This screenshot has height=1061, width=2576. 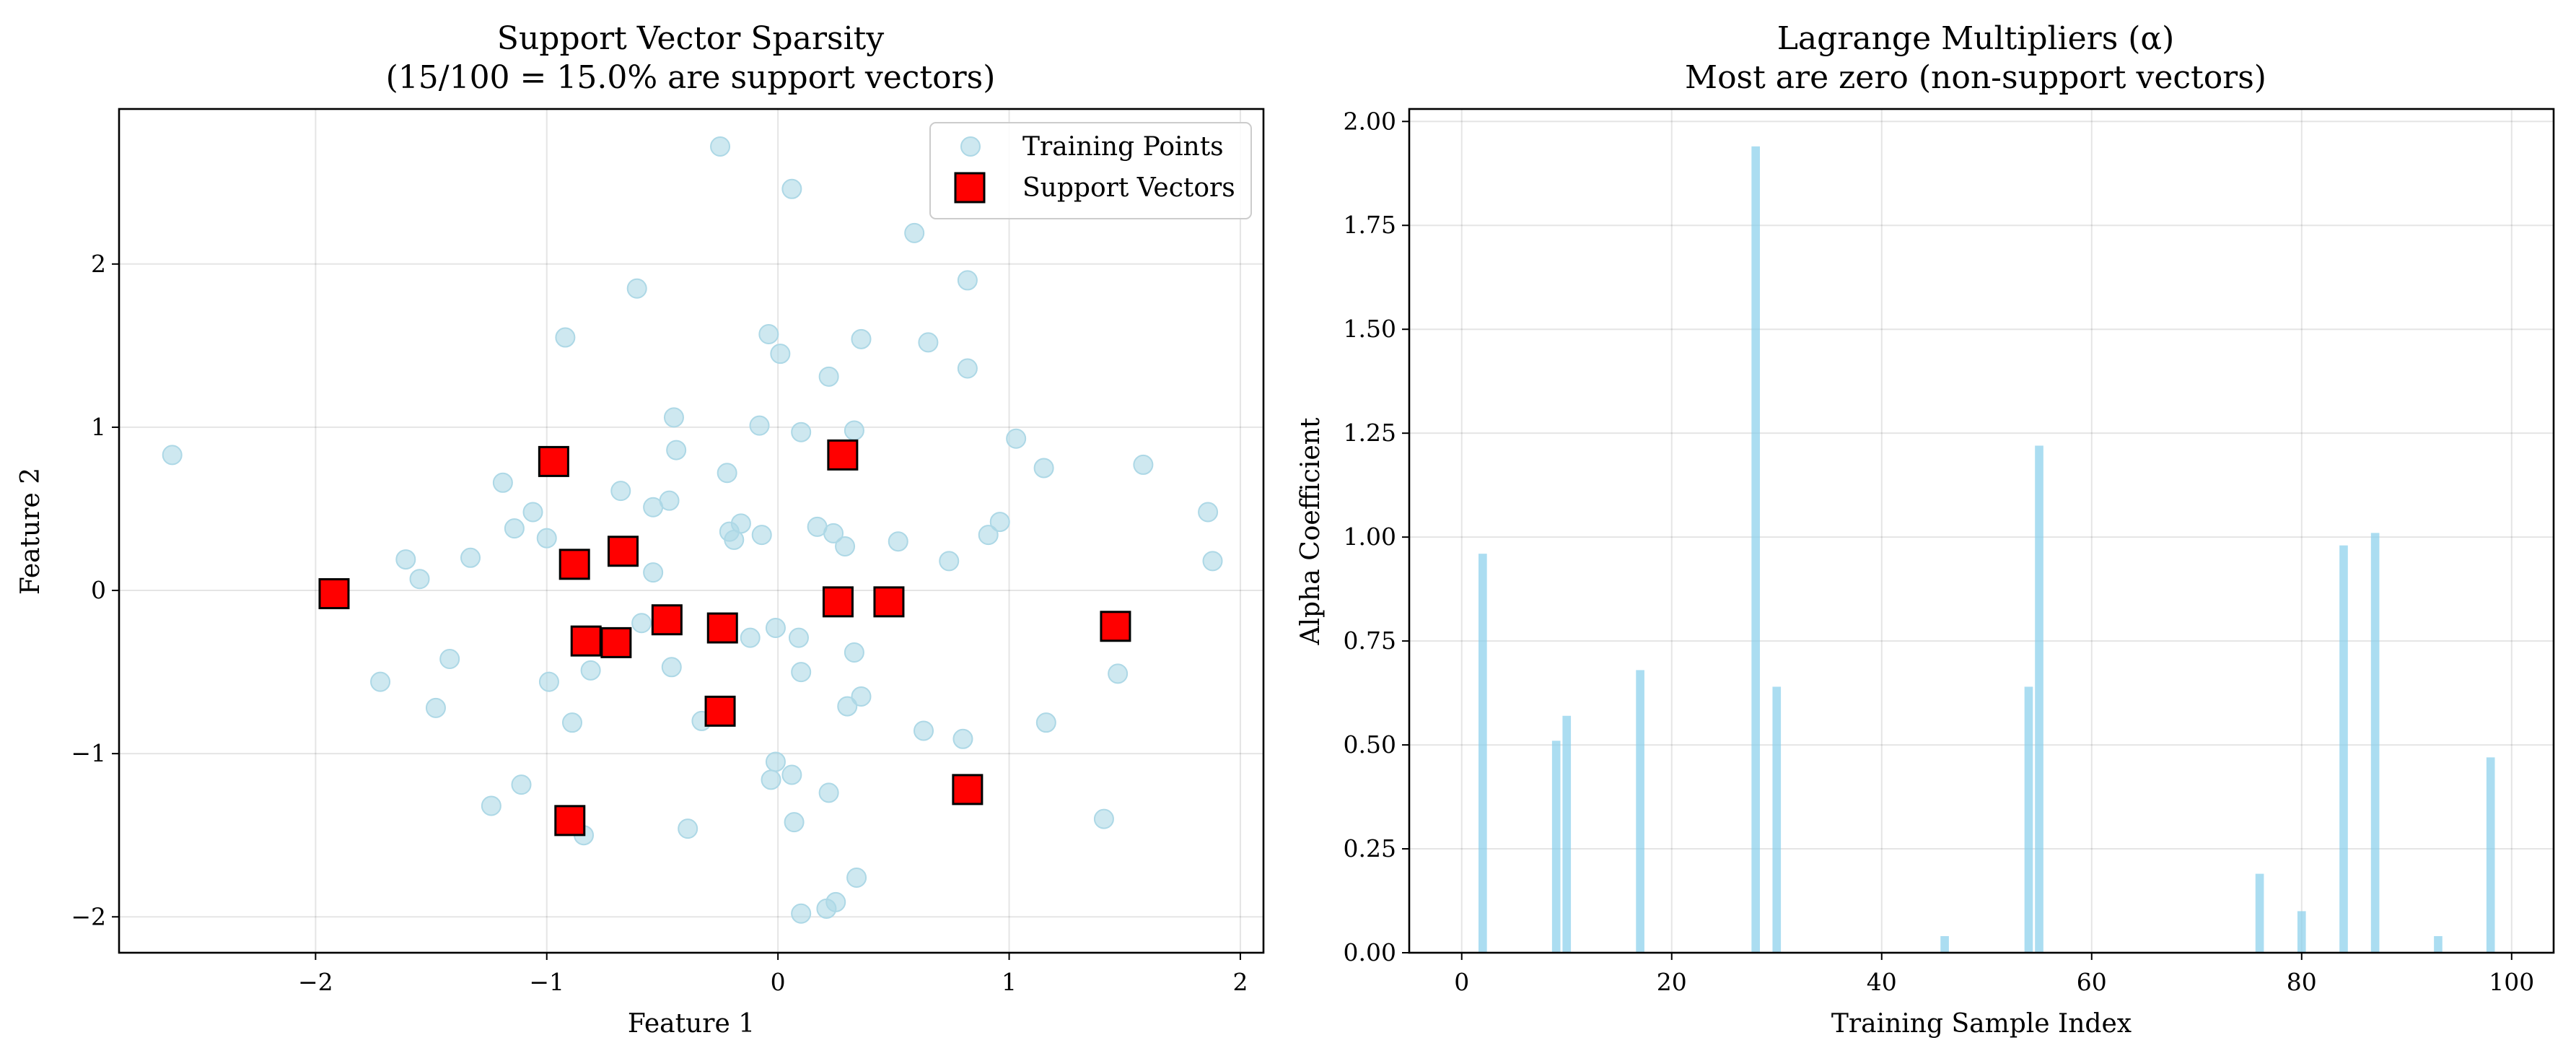 What do you see at coordinates (1311, 531) in the screenshot?
I see `bar-y-label: Alpha Coefficient` at bounding box center [1311, 531].